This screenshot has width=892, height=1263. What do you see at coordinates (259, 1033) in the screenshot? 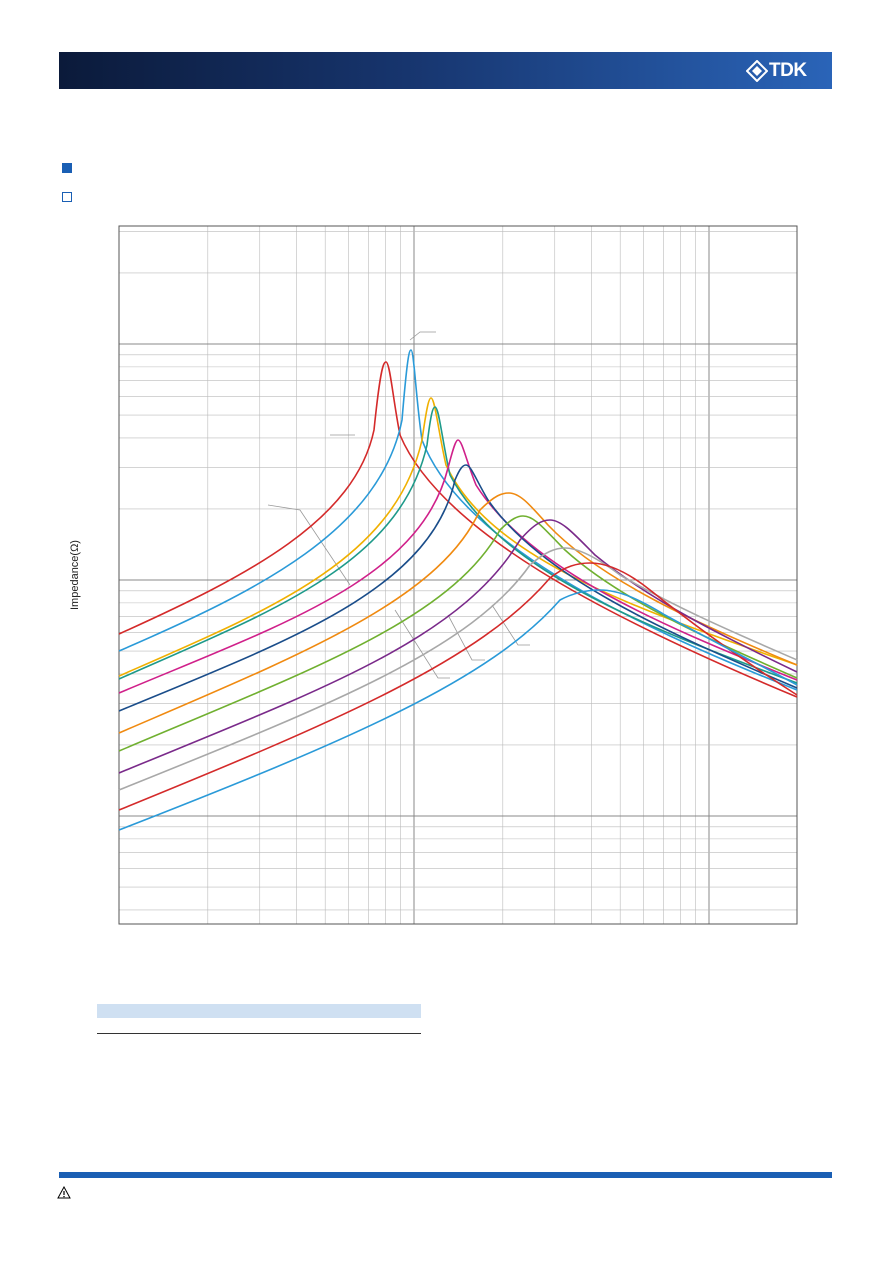
I see `table-rule` at bounding box center [259, 1033].